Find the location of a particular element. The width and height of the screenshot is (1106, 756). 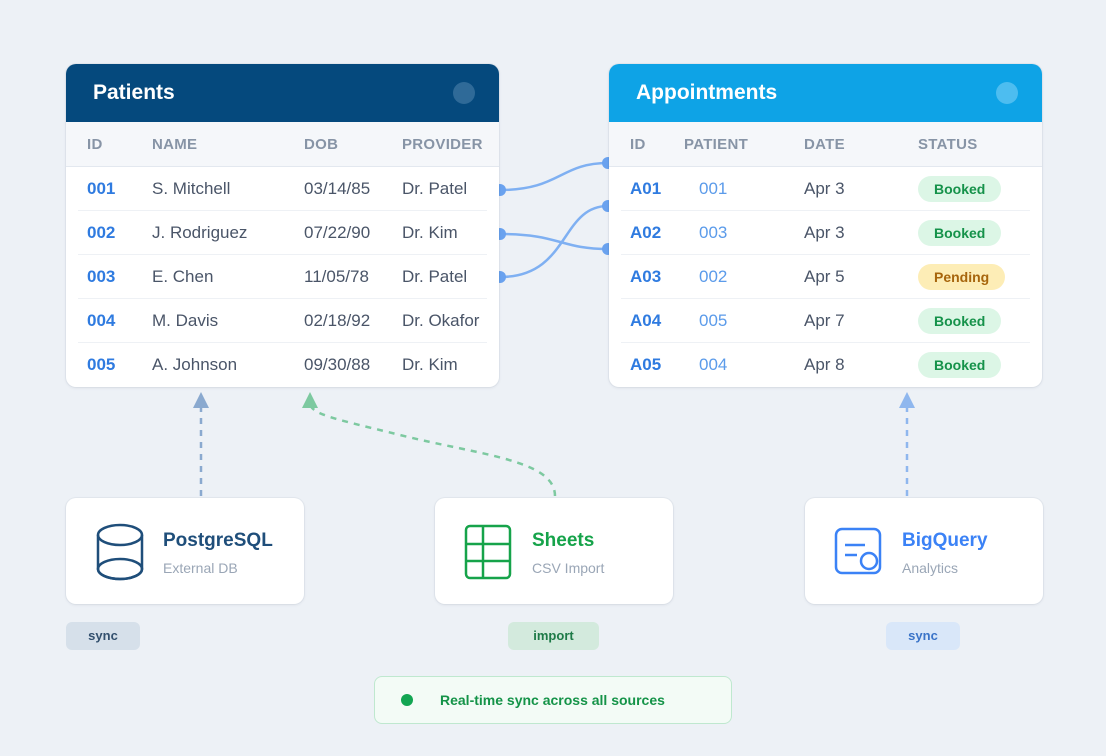

patients-column-headers: ID NAME DOB PROVIDER is located at coordinates (282, 144).